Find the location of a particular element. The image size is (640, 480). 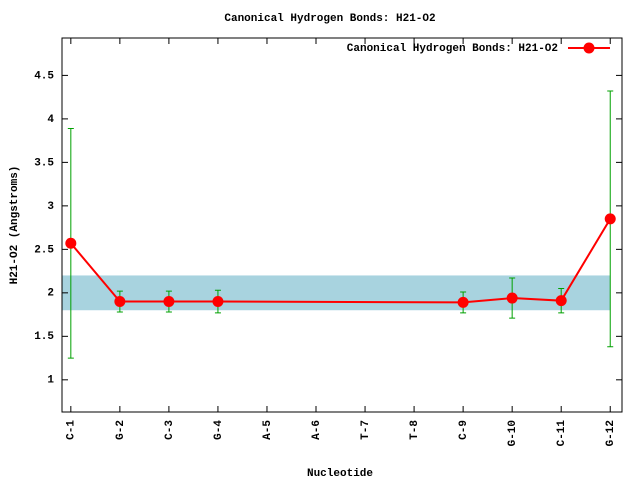

y-tick-label: 2.5 is located at coordinates (44, 250).